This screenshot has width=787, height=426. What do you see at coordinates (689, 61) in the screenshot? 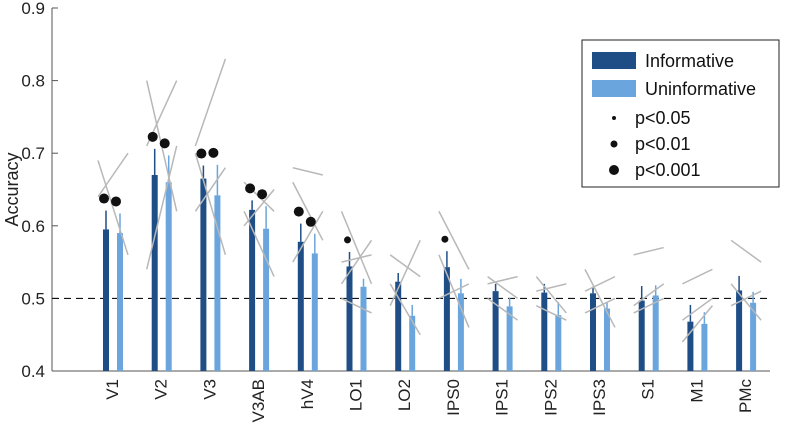
I see `legend-label: Informative` at bounding box center [689, 61].